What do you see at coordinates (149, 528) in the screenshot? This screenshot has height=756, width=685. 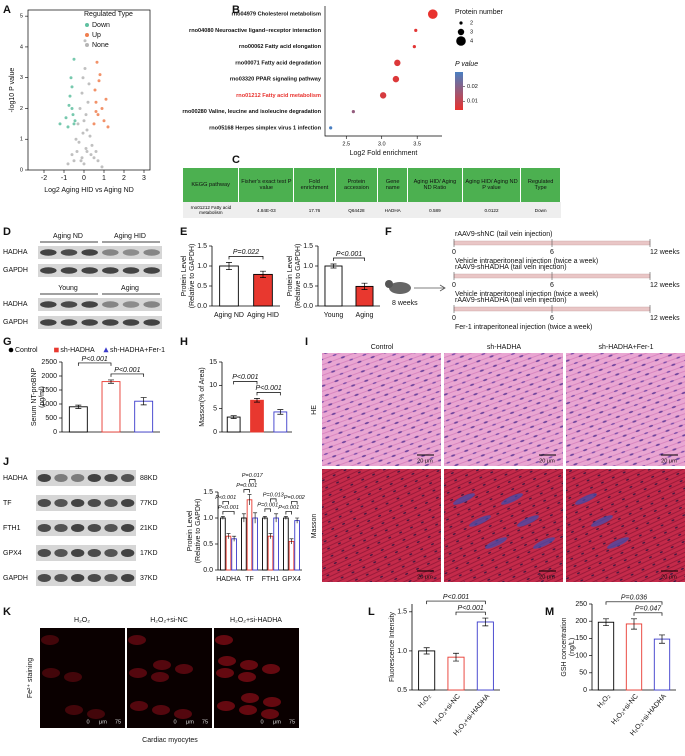 I see `blot-size-label: 21KD` at bounding box center [149, 528].